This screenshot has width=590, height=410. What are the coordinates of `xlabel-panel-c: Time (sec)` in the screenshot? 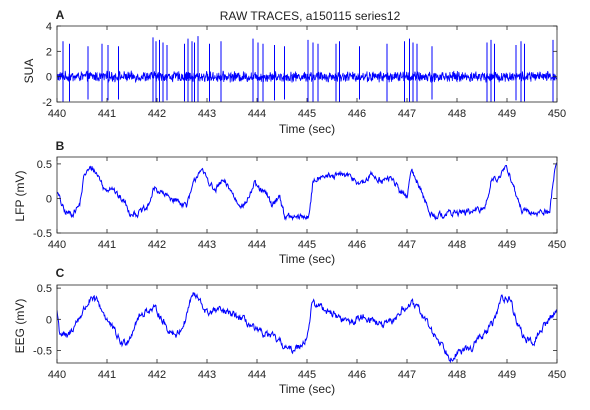 It's located at (307, 389).